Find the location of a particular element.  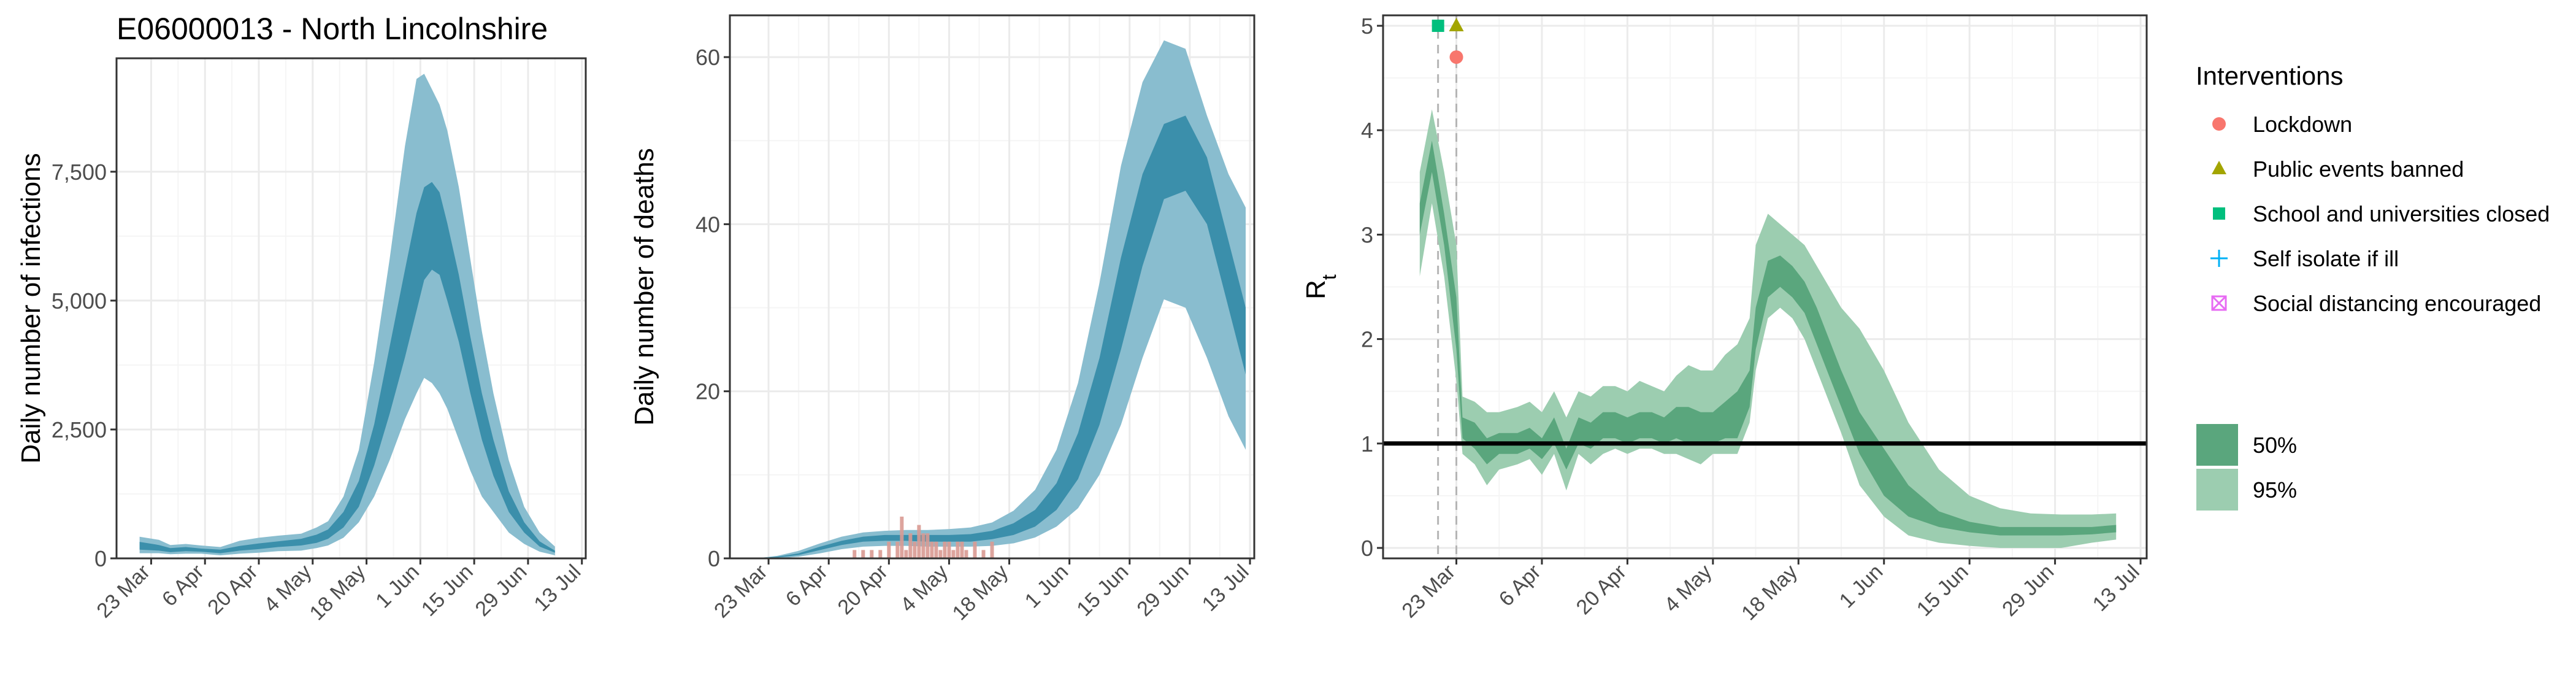

legend-item-label: Self isolate if ill is located at coordinates (2326, 258).